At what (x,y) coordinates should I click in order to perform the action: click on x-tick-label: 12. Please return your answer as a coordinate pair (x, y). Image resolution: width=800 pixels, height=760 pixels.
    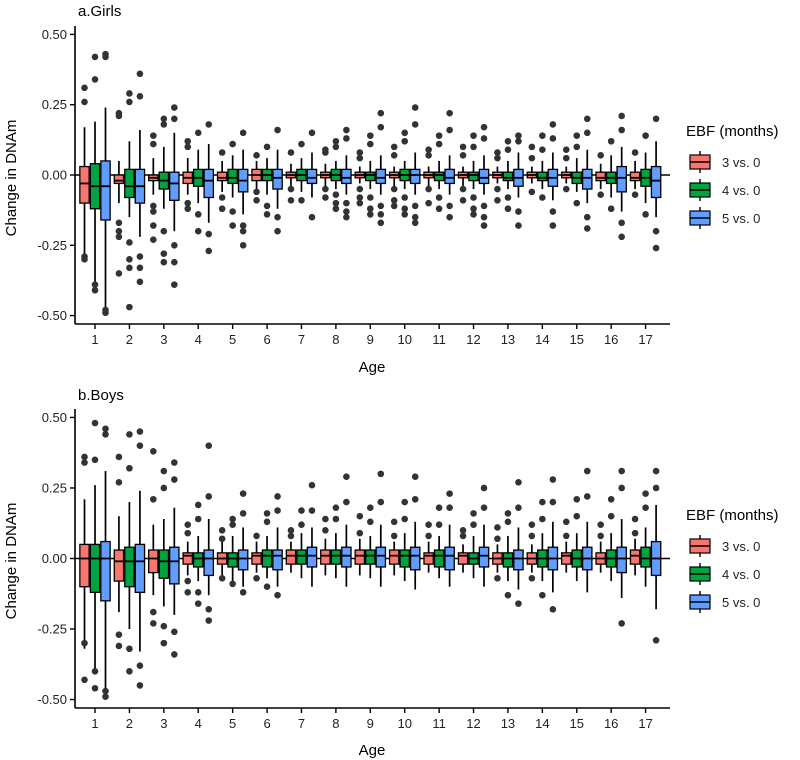
    Looking at the image, I should click on (473, 339).